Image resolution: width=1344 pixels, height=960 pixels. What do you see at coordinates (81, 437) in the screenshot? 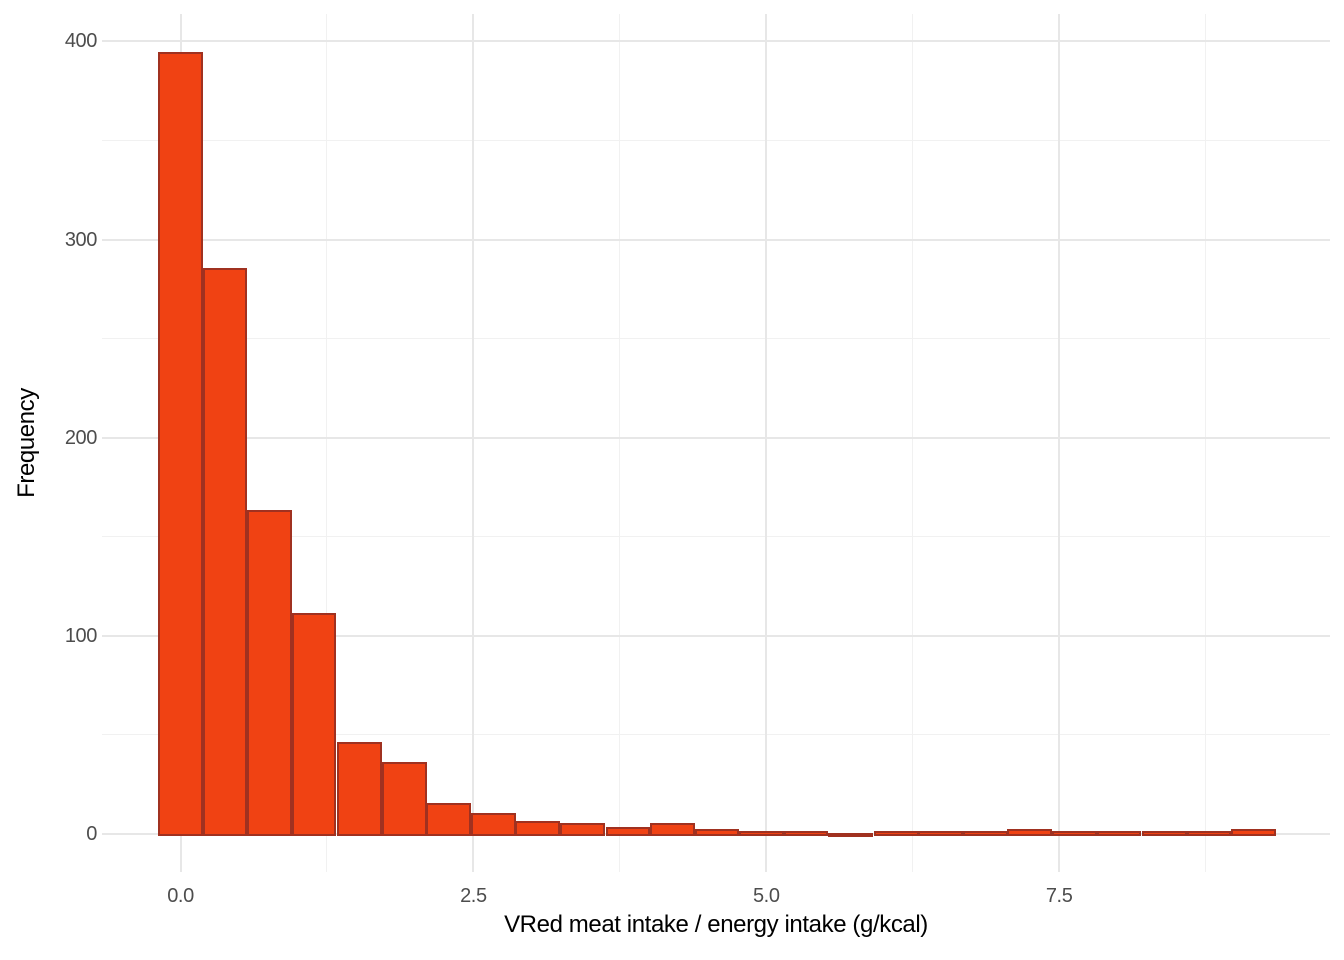
I see `y-tick-label: 200` at bounding box center [81, 437].